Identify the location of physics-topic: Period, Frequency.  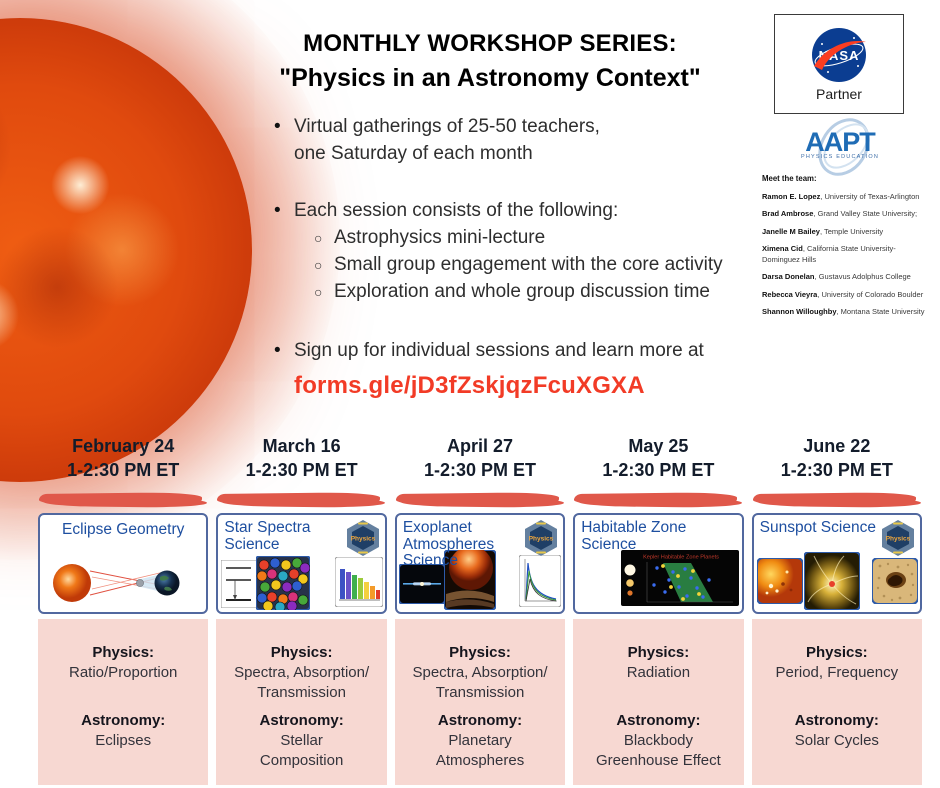
(837, 672).